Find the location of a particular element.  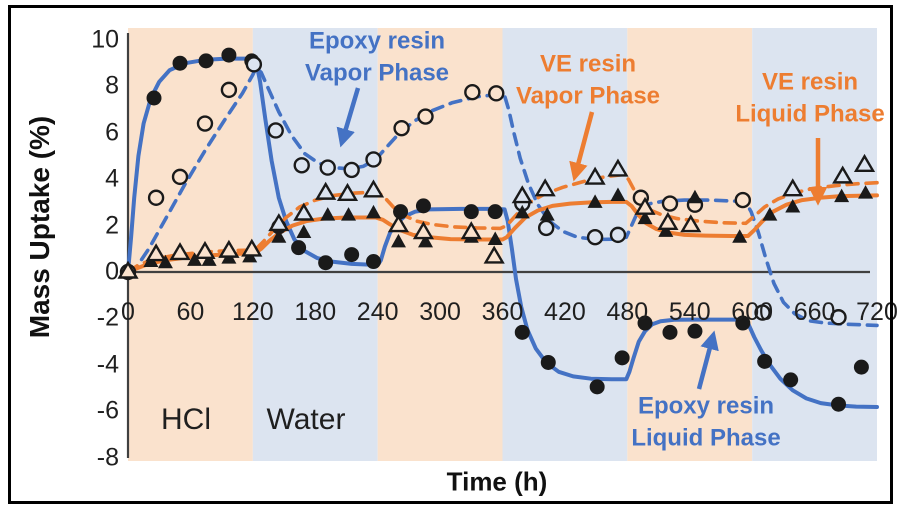

y-tick-label: 2 is located at coordinates (112, 225).